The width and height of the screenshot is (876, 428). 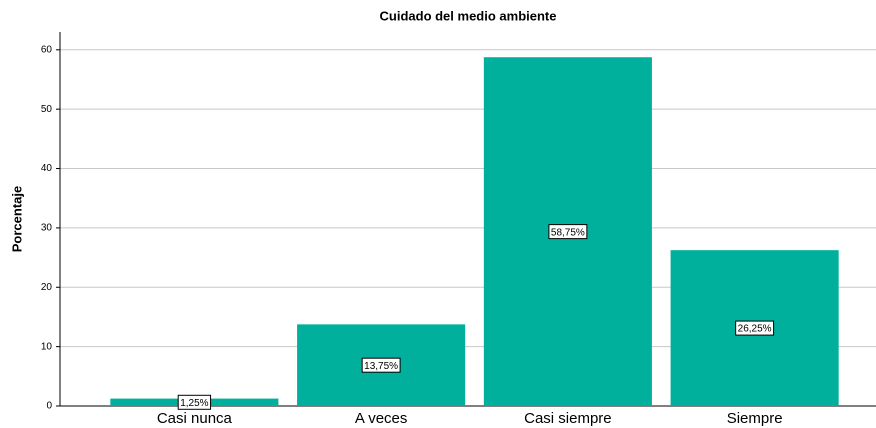 I want to click on y-tick-label: 60, so click(x=47, y=49).